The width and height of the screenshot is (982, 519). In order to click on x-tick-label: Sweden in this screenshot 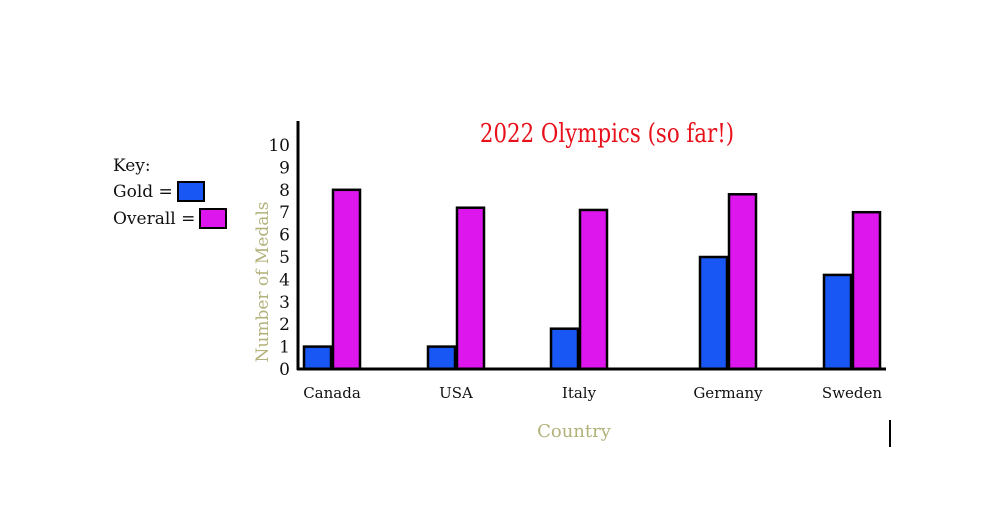, I will do `click(852, 393)`.